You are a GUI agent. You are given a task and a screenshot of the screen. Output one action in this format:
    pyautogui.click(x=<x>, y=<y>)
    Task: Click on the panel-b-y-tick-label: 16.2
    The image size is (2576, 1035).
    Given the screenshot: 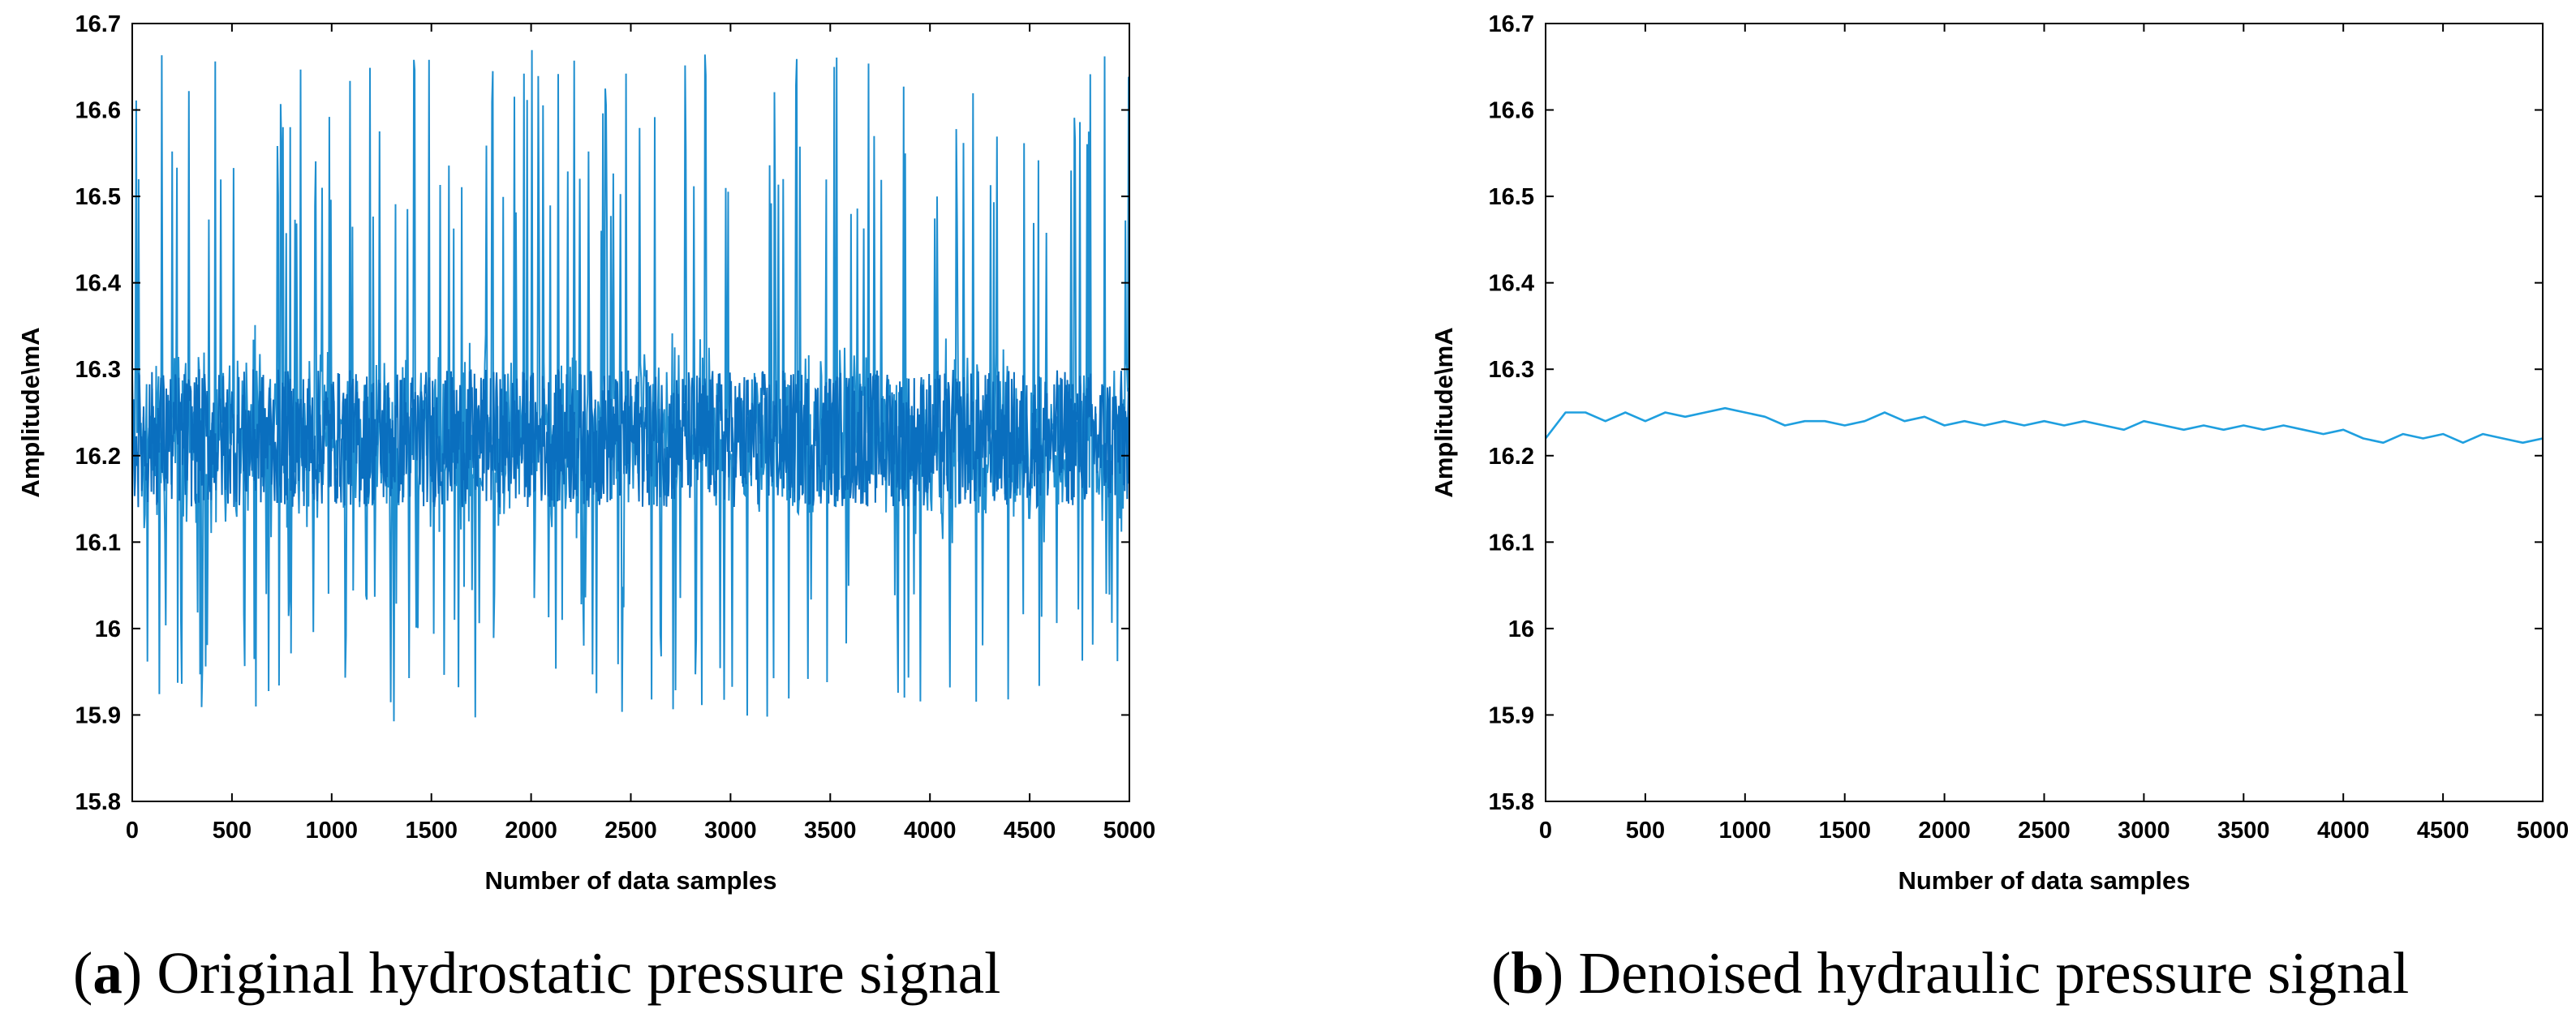 What is the action you would take?
    pyautogui.click(x=1511, y=457)
    